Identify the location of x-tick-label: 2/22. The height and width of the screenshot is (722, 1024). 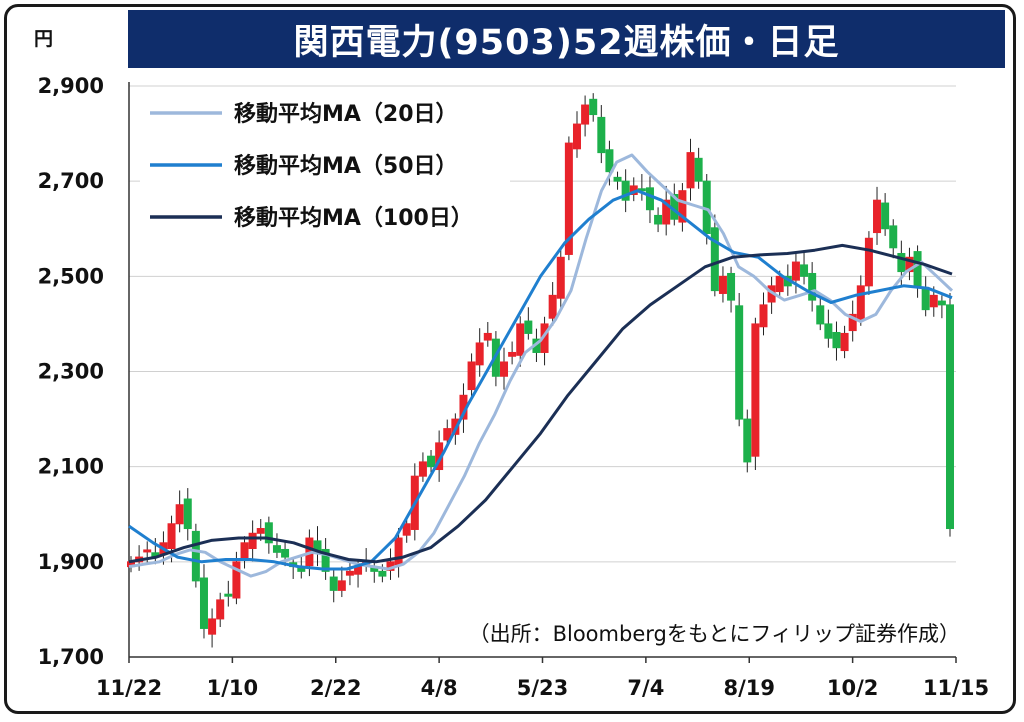
(336, 688).